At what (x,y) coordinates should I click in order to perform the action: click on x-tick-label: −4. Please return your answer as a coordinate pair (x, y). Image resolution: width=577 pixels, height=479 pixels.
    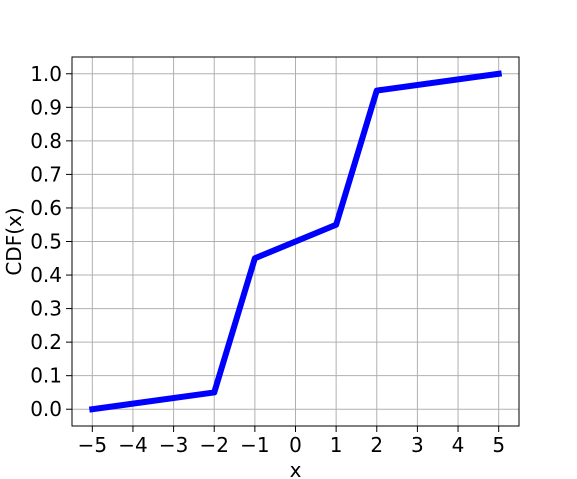
    Looking at the image, I should click on (132, 445).